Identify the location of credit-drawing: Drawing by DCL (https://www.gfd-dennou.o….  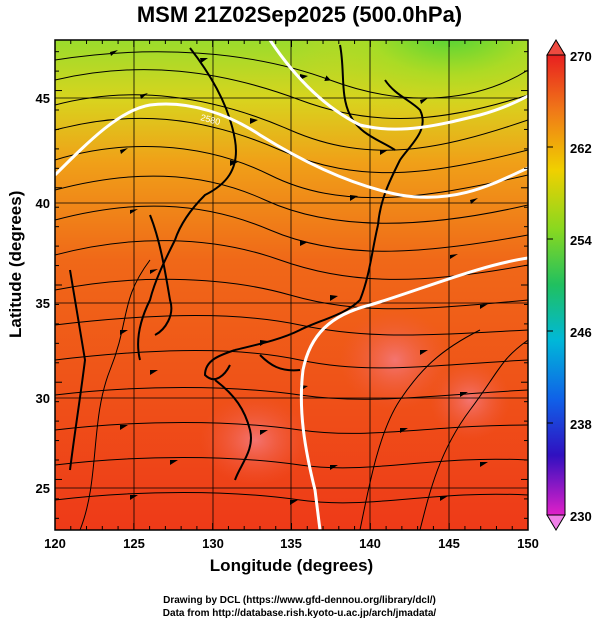
(299, 600).